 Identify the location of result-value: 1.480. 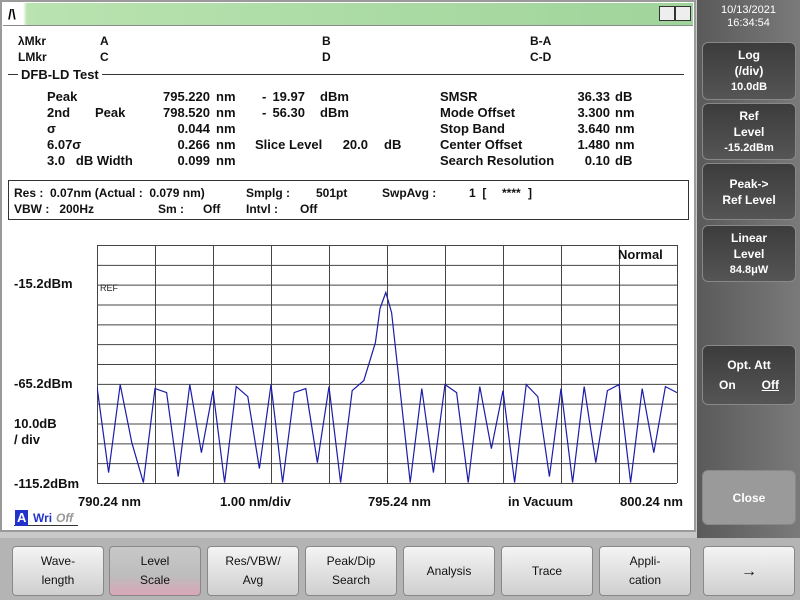
(593, 144).